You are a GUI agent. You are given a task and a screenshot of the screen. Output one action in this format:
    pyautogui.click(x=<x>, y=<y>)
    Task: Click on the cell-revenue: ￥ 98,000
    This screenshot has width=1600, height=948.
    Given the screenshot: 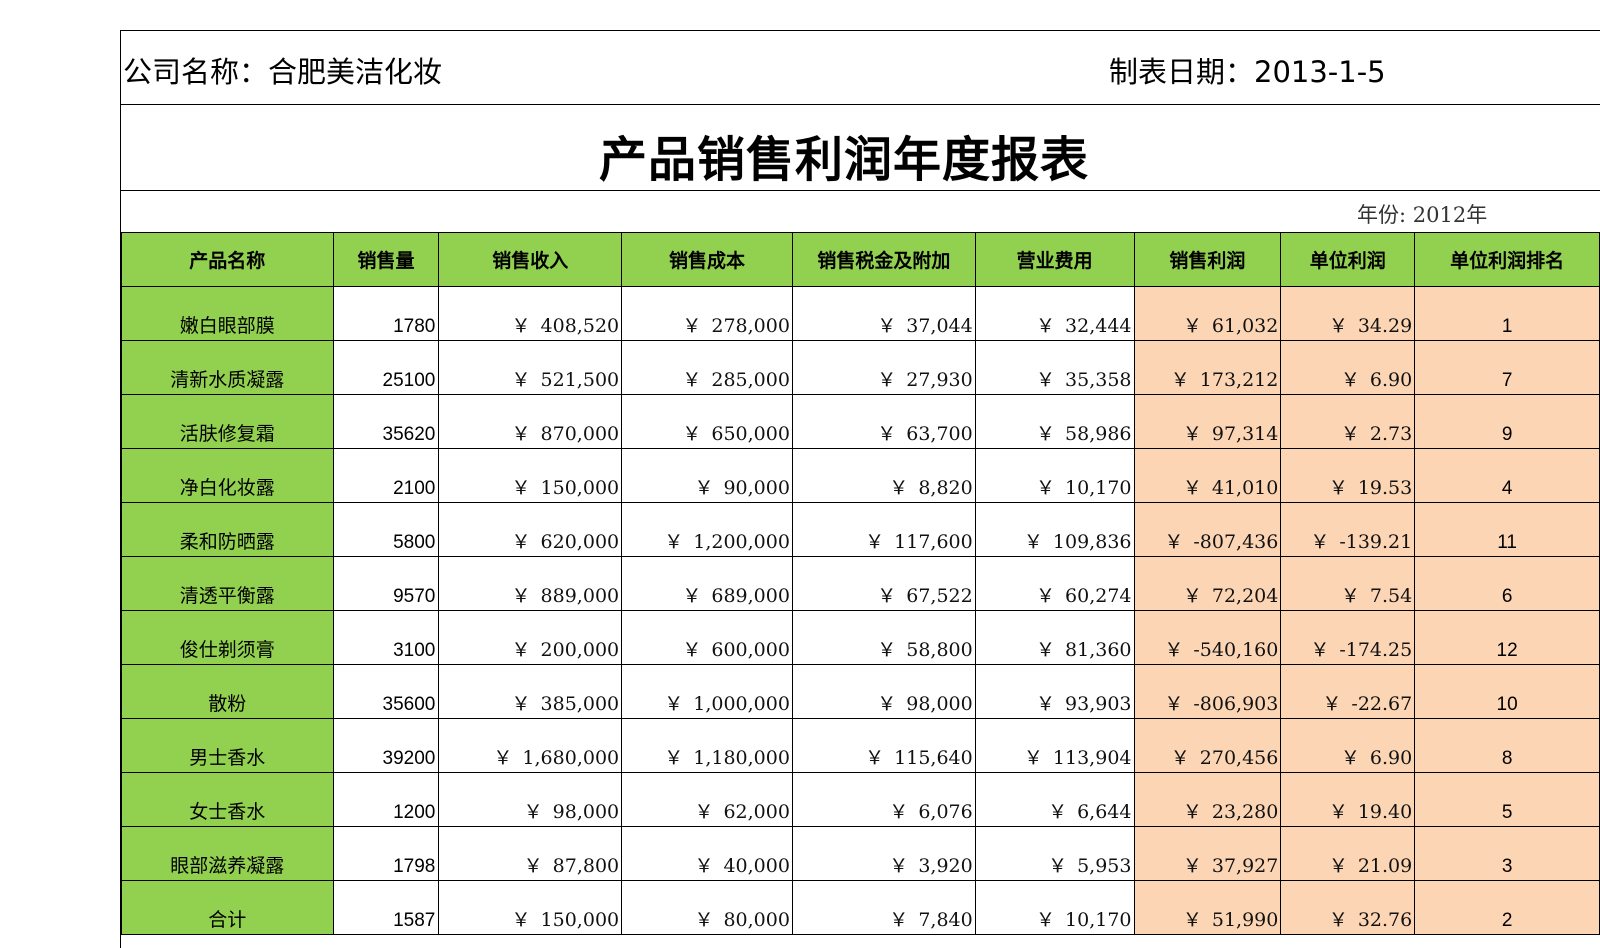 What is the action you would take?
    pyautogui.click(x=530, y=799)
    